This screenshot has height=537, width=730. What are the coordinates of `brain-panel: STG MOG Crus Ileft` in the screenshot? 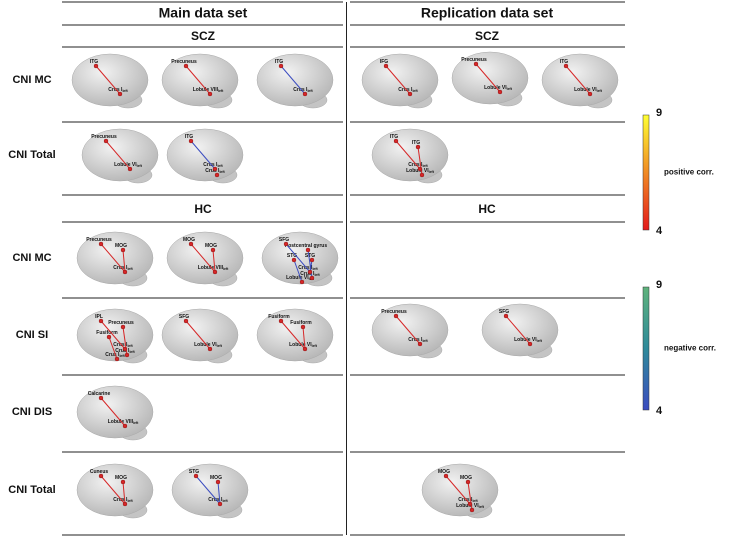 It's located at (210, 491).